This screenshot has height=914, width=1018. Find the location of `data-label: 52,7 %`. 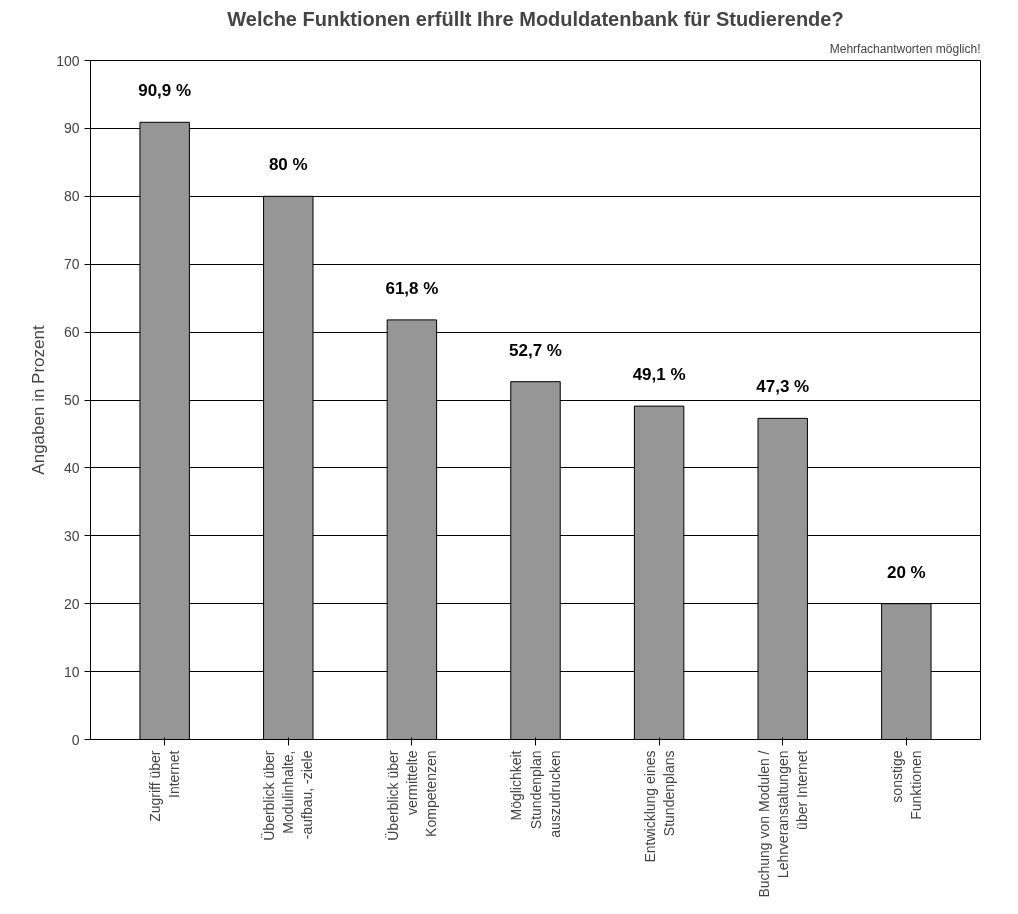

data-label: 52,7 % is located at coordinates (535, 350).